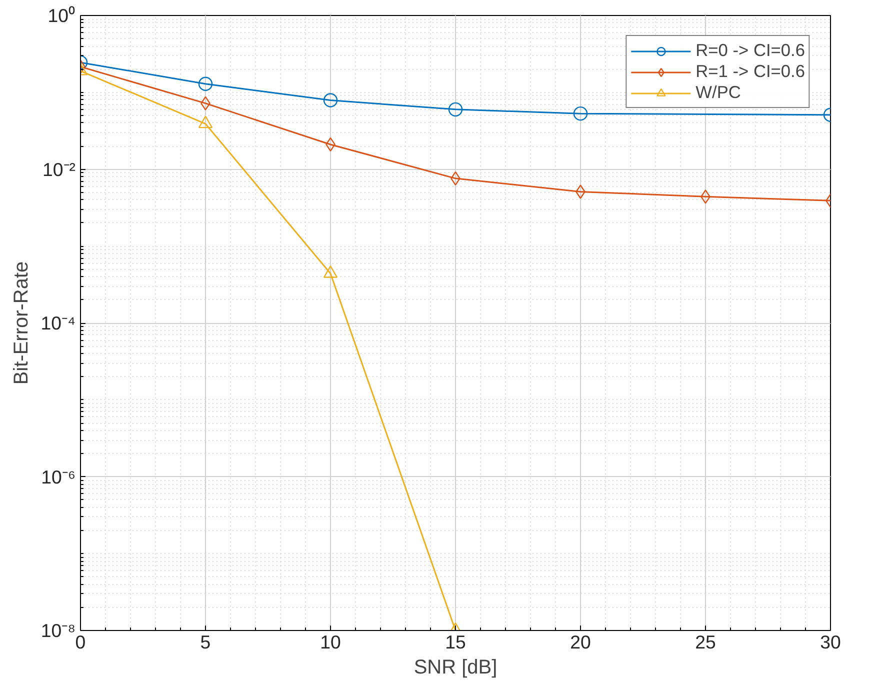 This screenshot has width=874, height=698. I want to click on x-axis-title: SNR [dB], so click(456, 667).